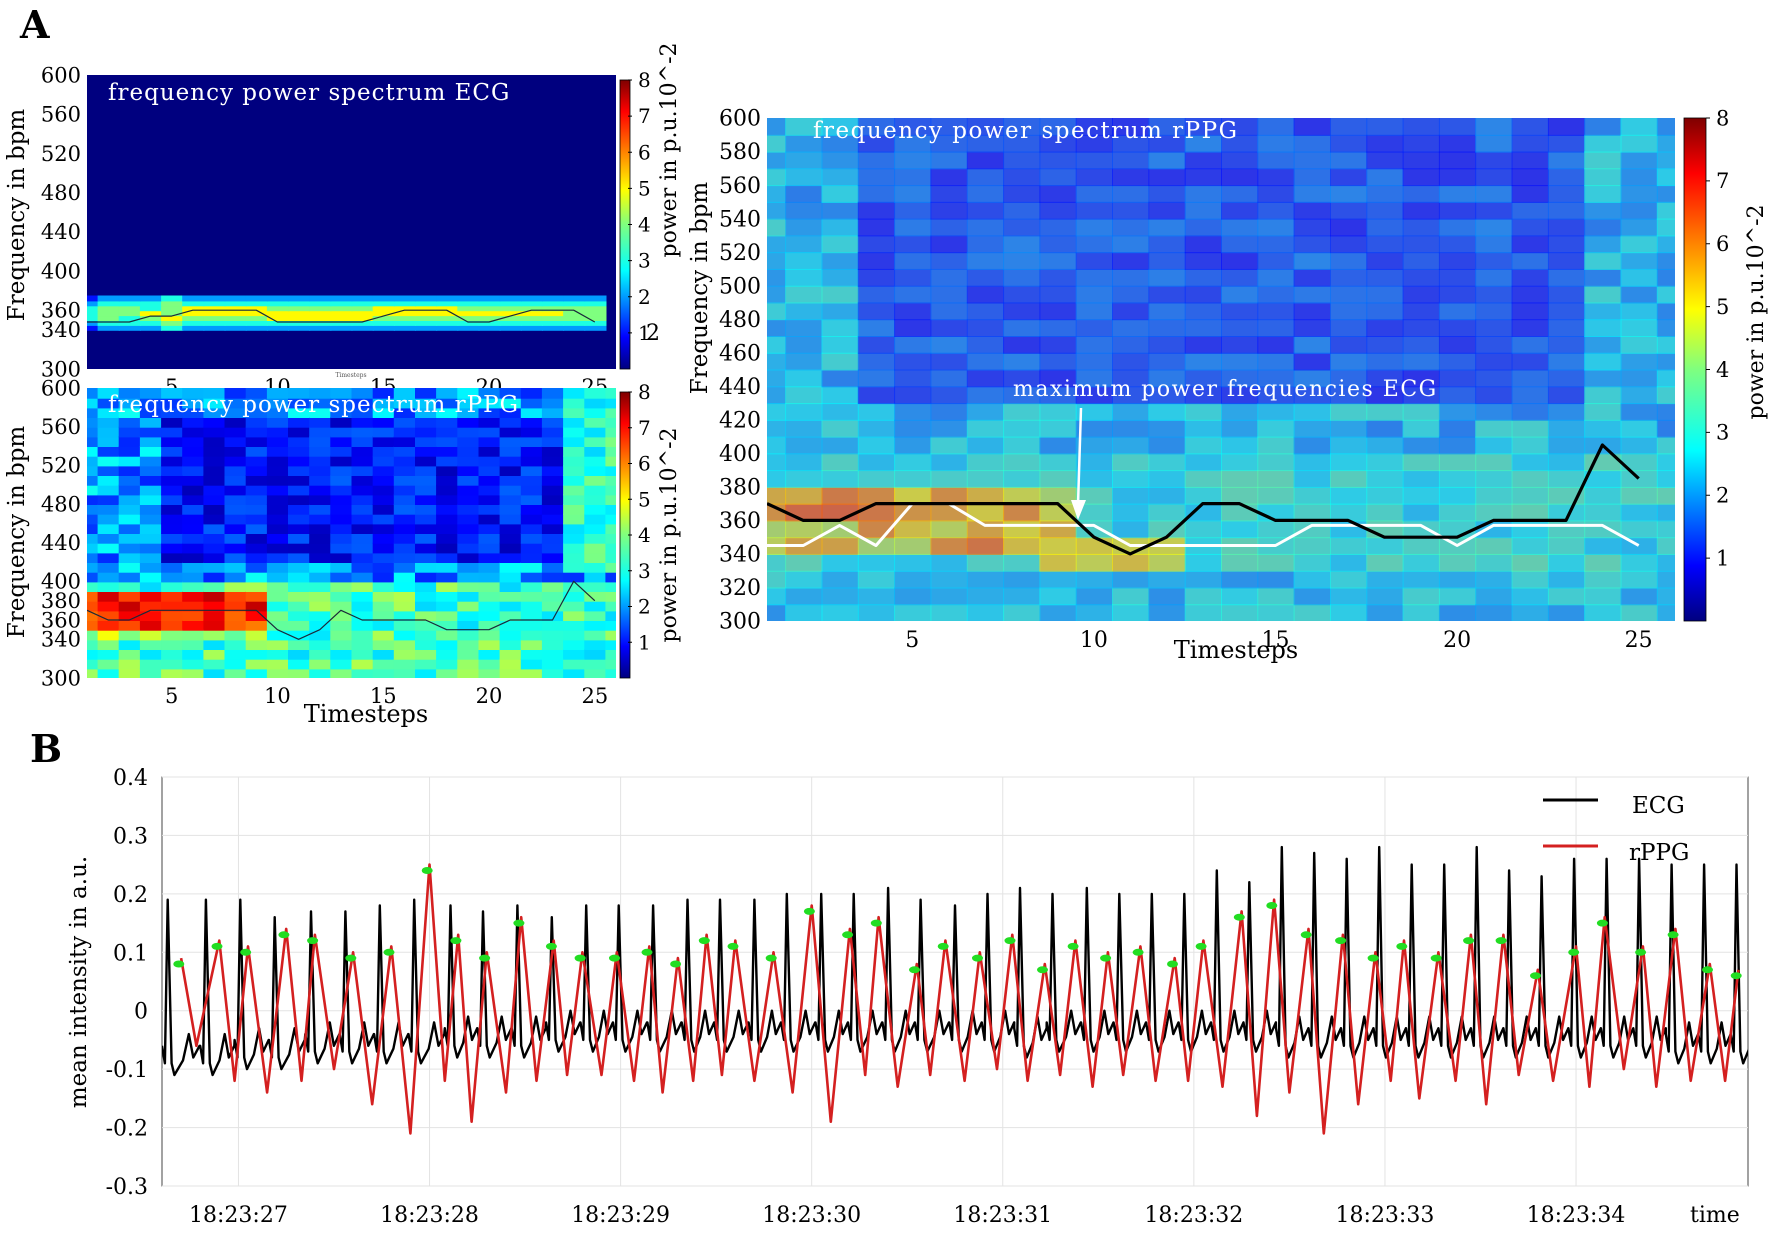 The height and width of the screenshot is (1255, 1776). I want to click on rppg-spectrum-small-x-ticks: 5 10 15 20 25, so click(386, 696).